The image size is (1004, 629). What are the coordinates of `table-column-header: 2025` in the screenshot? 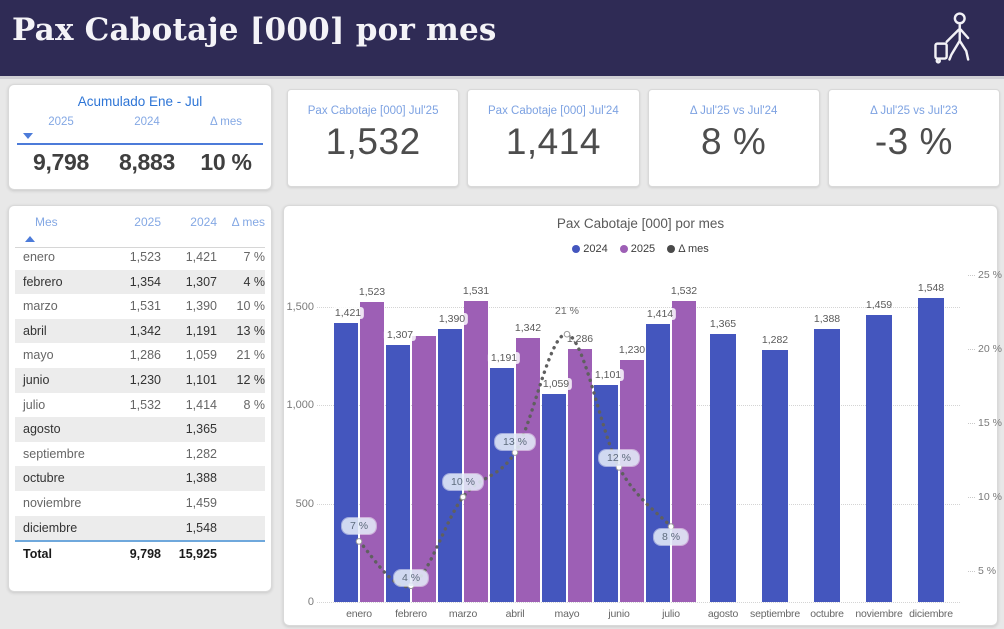 It's located at (147, 222).